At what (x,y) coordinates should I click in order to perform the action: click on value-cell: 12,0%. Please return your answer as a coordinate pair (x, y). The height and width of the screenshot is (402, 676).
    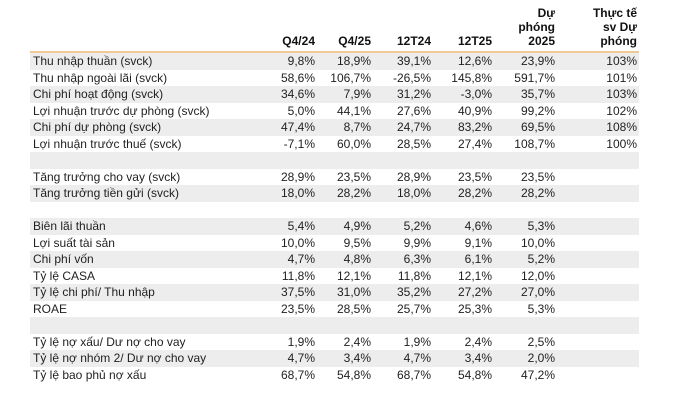
    Looking at the image, I should click on (537, 275).